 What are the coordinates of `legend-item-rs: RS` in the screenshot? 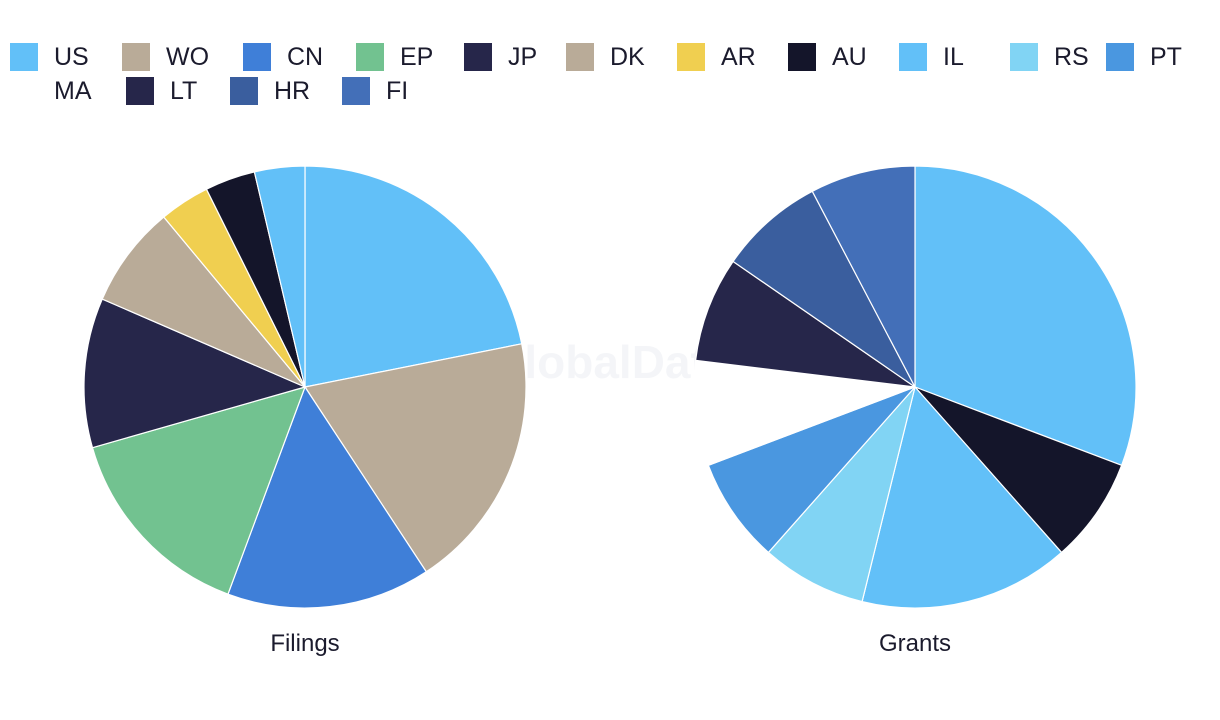 It's located at (1049, 57).